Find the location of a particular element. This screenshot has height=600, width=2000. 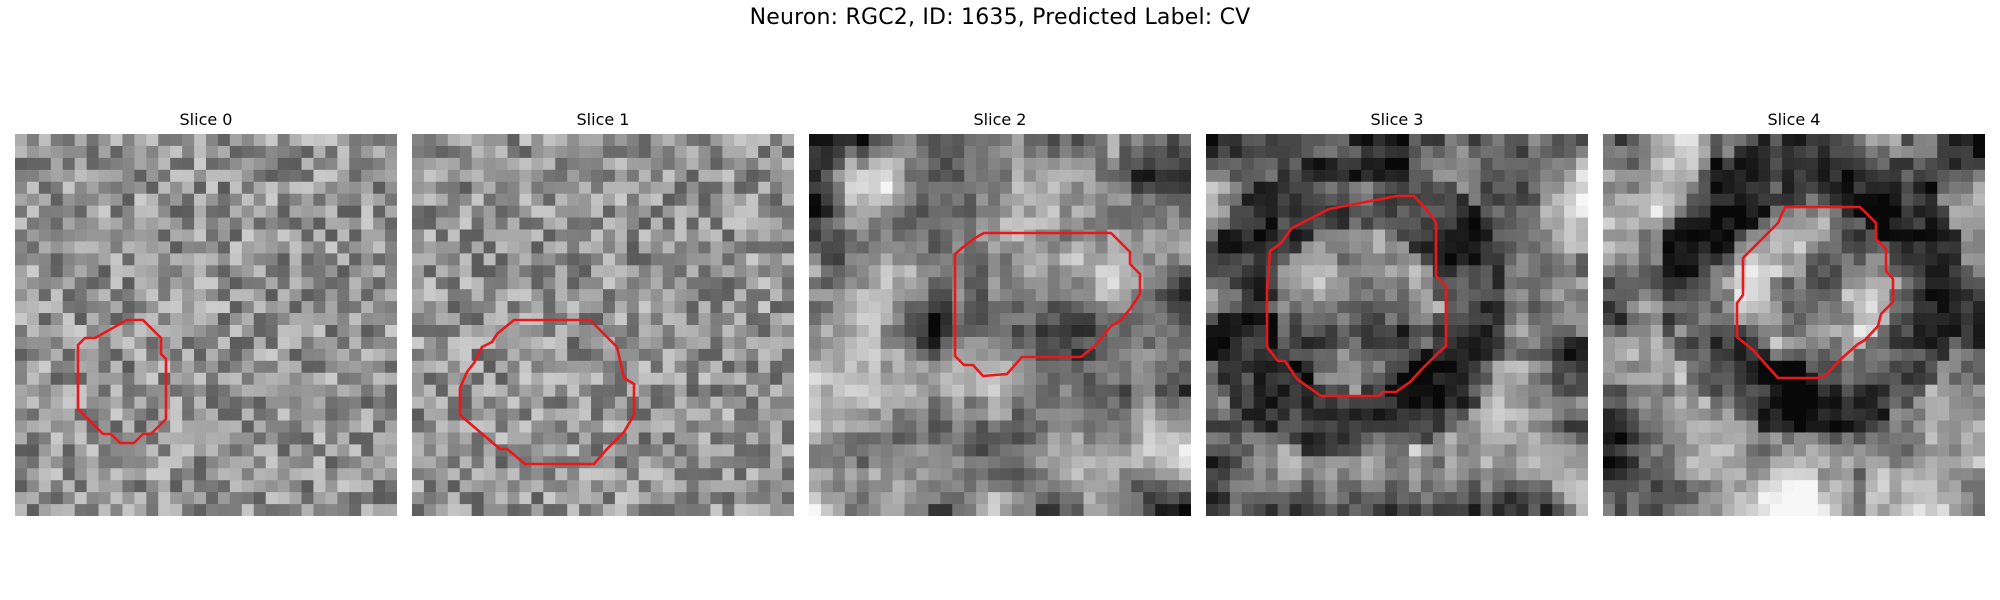

panel-slice-4: Slice 4 is located at coordinates (1794, 120).